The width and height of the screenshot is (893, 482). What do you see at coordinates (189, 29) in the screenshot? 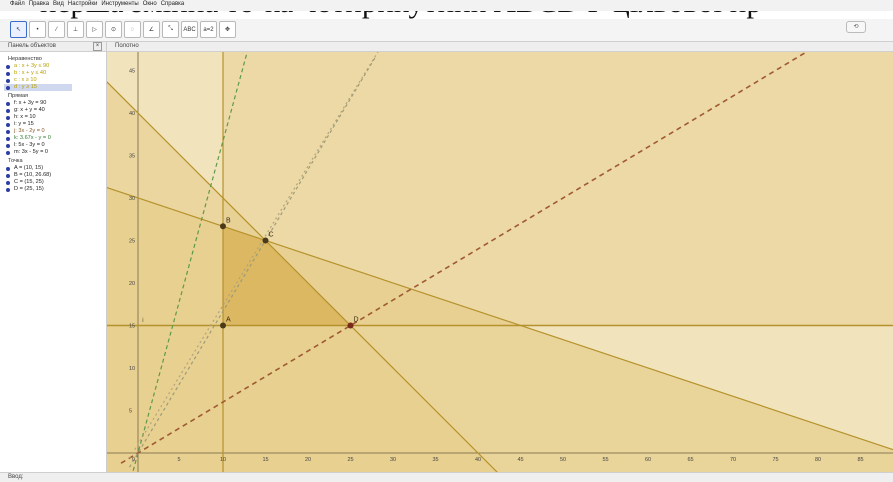
I see `text-icon: ABC` at bounding box center [189, 29].